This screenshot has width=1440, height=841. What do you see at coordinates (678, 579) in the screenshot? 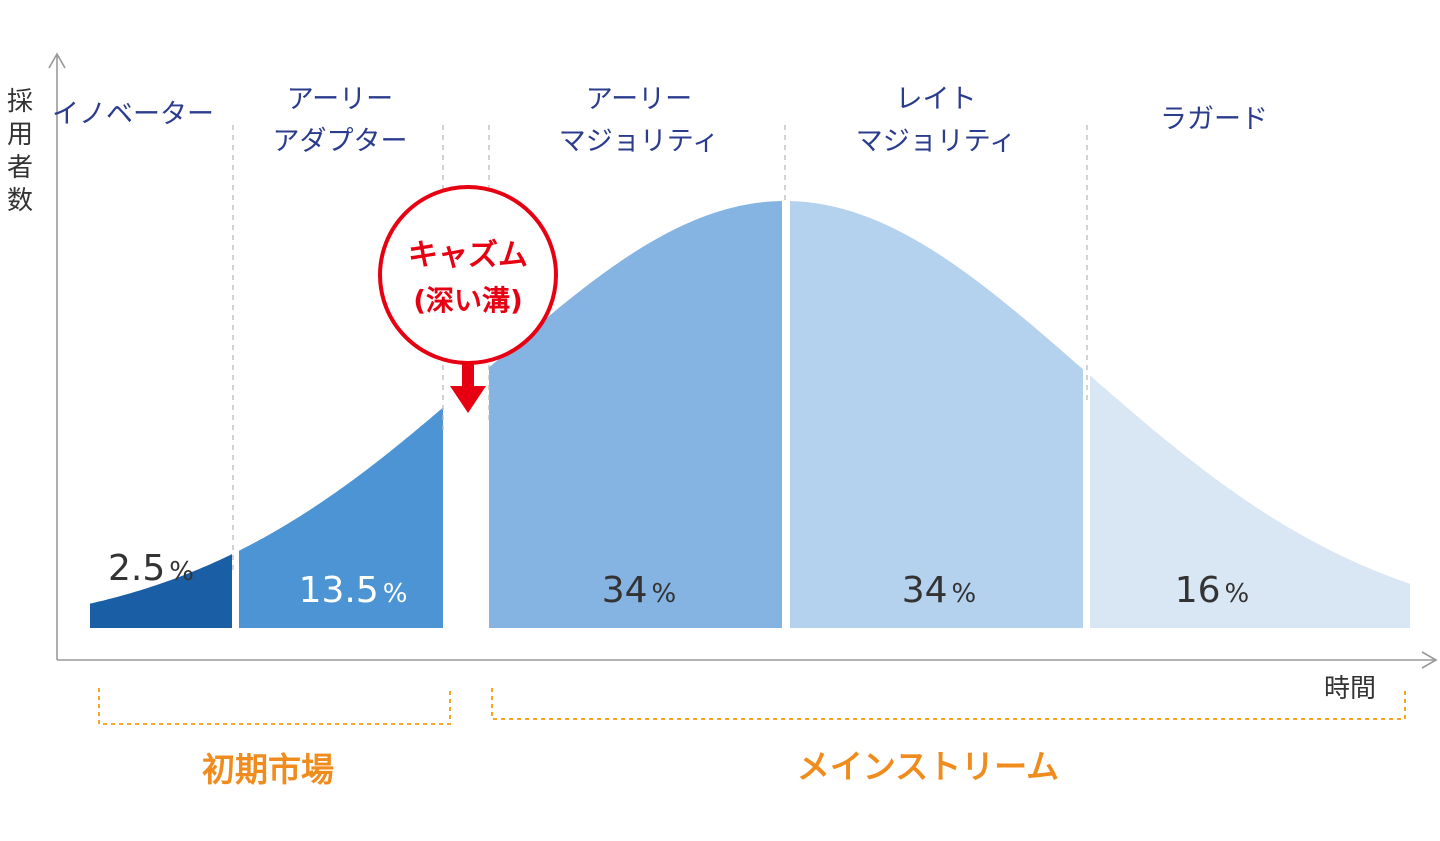
I see `segment-percentages: 2.5% 13.5% 34% 34% 16%` at bounding box center [678, 579].